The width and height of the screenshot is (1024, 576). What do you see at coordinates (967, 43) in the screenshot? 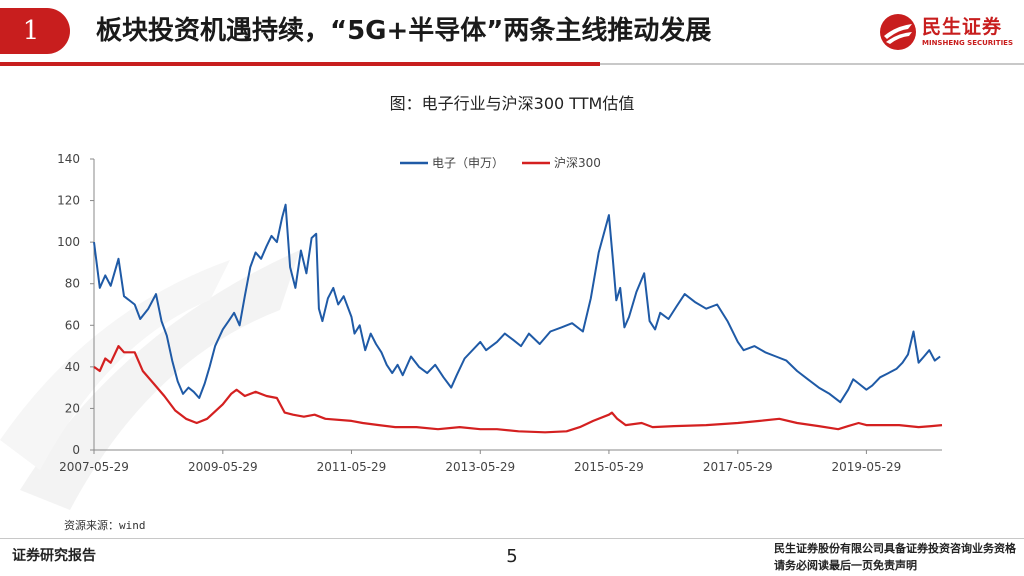
I see `logo-text-en: MINSHENG SECURITIES` at bounding box center [967, 43].